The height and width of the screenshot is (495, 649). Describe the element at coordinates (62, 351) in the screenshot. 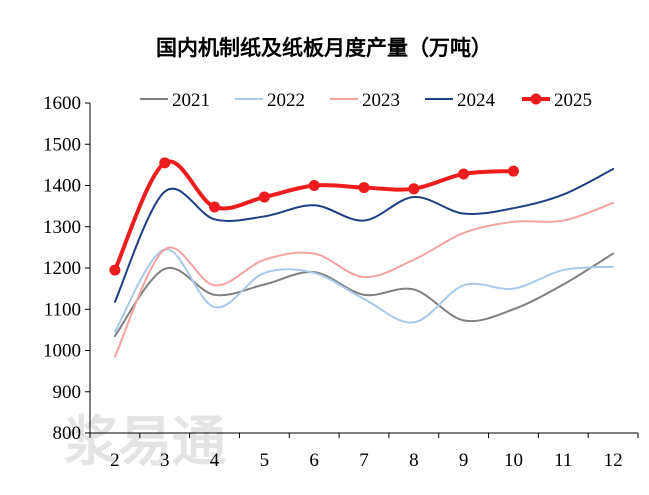

I see `y-tick-label: 1000` at that location.